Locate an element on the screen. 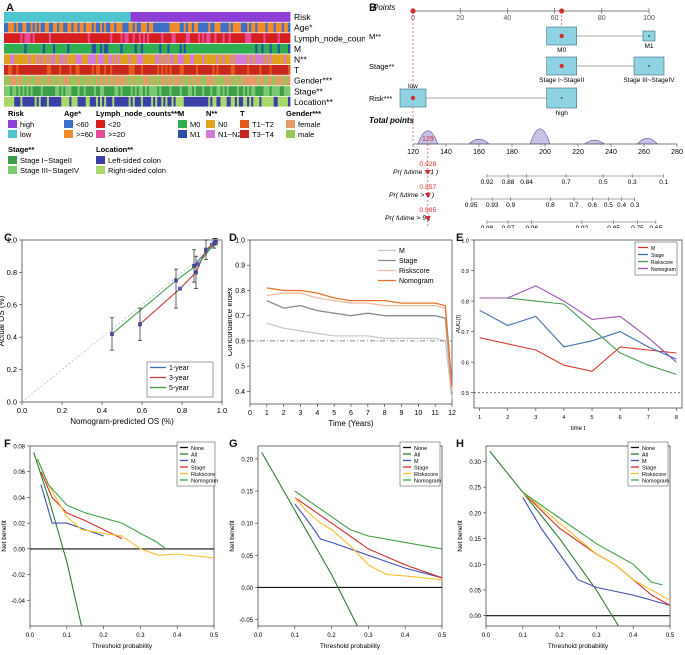  y-tick-label: 0.08 is located at coordinates (19, 448).